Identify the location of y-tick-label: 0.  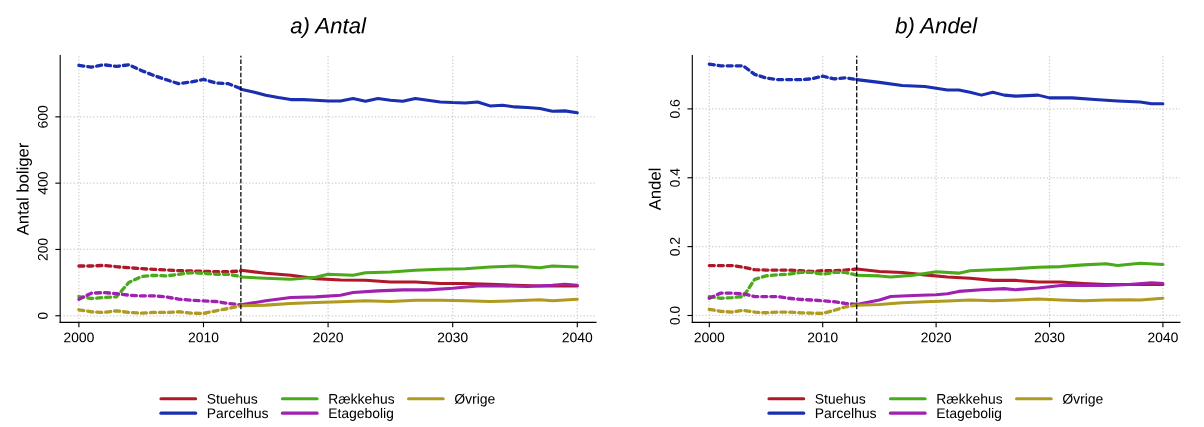
(42, 316).